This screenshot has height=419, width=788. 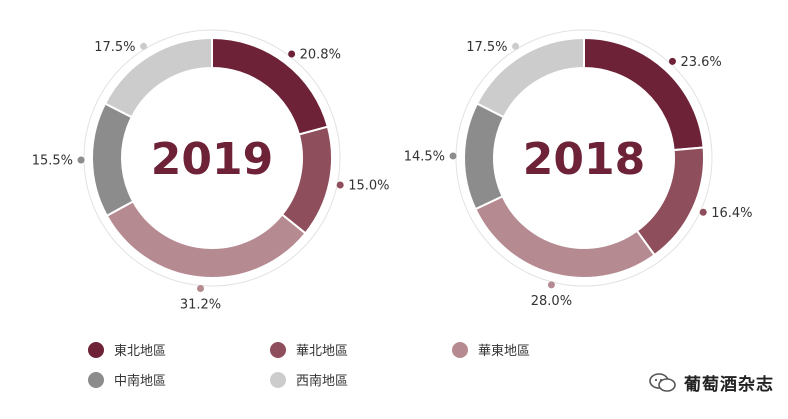 I want to click on slice-label-東北地區: 20.8%, so click(x=320, y=54).